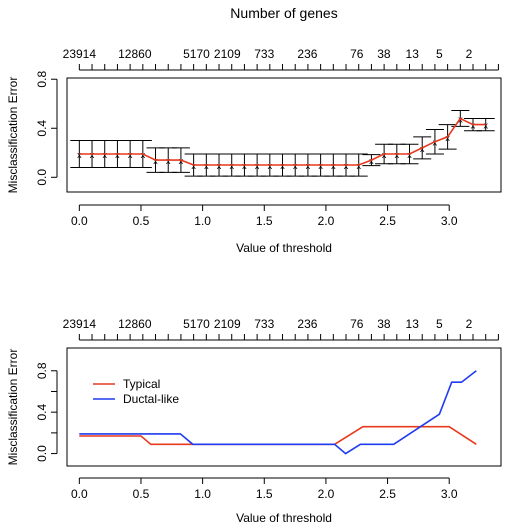  What do you see at coordinates (283, 13) in the screenshot?
I see `top-chart-title: Number of genes` at bounding box center [283, 13].